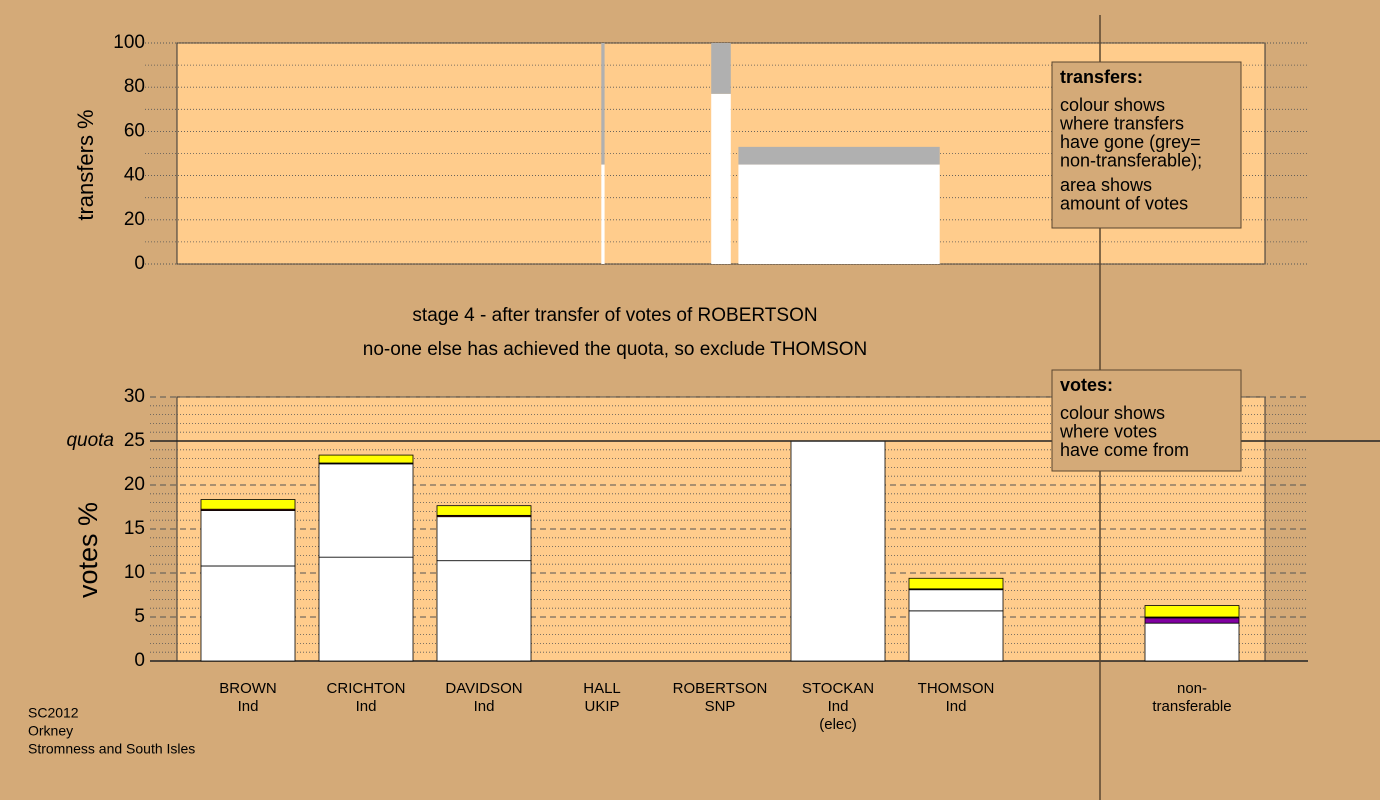 The width and height of the screenshot is (1380, 800). I want to click on legend-text: where votes, so click(1108, 431).